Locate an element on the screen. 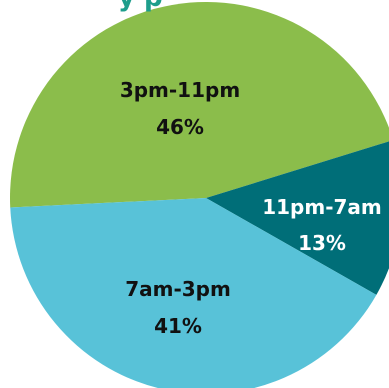 The height and width of the screenshot is (388, 389). slice-label-3pm-11pm: 3pm-11pm is located at coordinates (180, 90).